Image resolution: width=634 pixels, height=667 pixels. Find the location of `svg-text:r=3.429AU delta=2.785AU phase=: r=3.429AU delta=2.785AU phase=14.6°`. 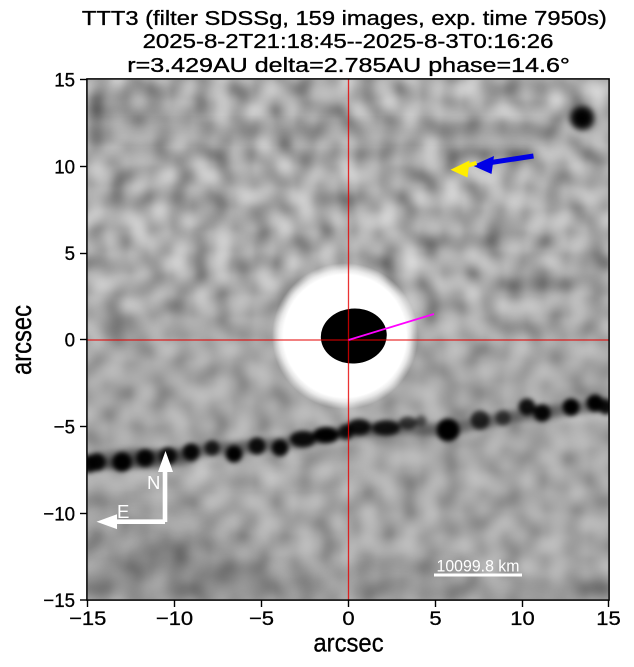

svg-text:r=3.429AU delta=2.785AU phase=: r=3.429AU delta=2.785AU phase=14.6° is located at coordinates (348, 64).